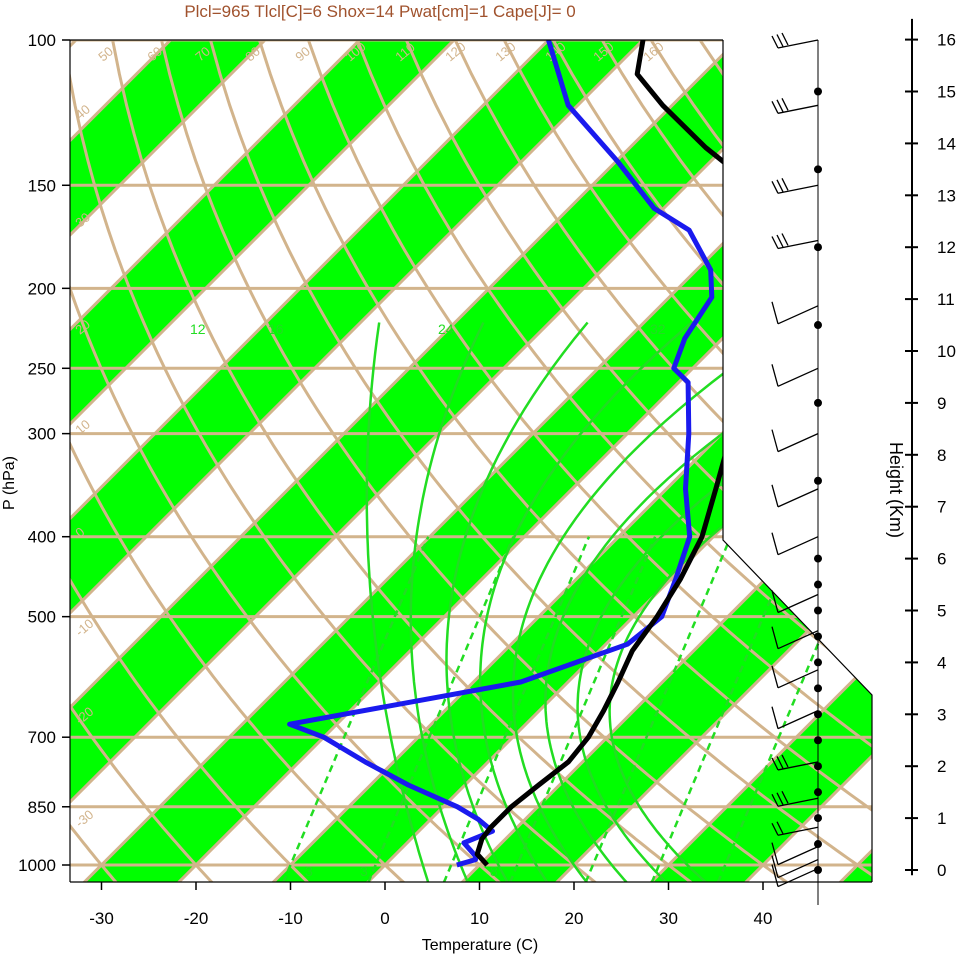 This screenshot has width=961, height=957. Describe the element at coordinates (42, 617) in the screenshot. I see `pressure-tick-label: 500` at that location.